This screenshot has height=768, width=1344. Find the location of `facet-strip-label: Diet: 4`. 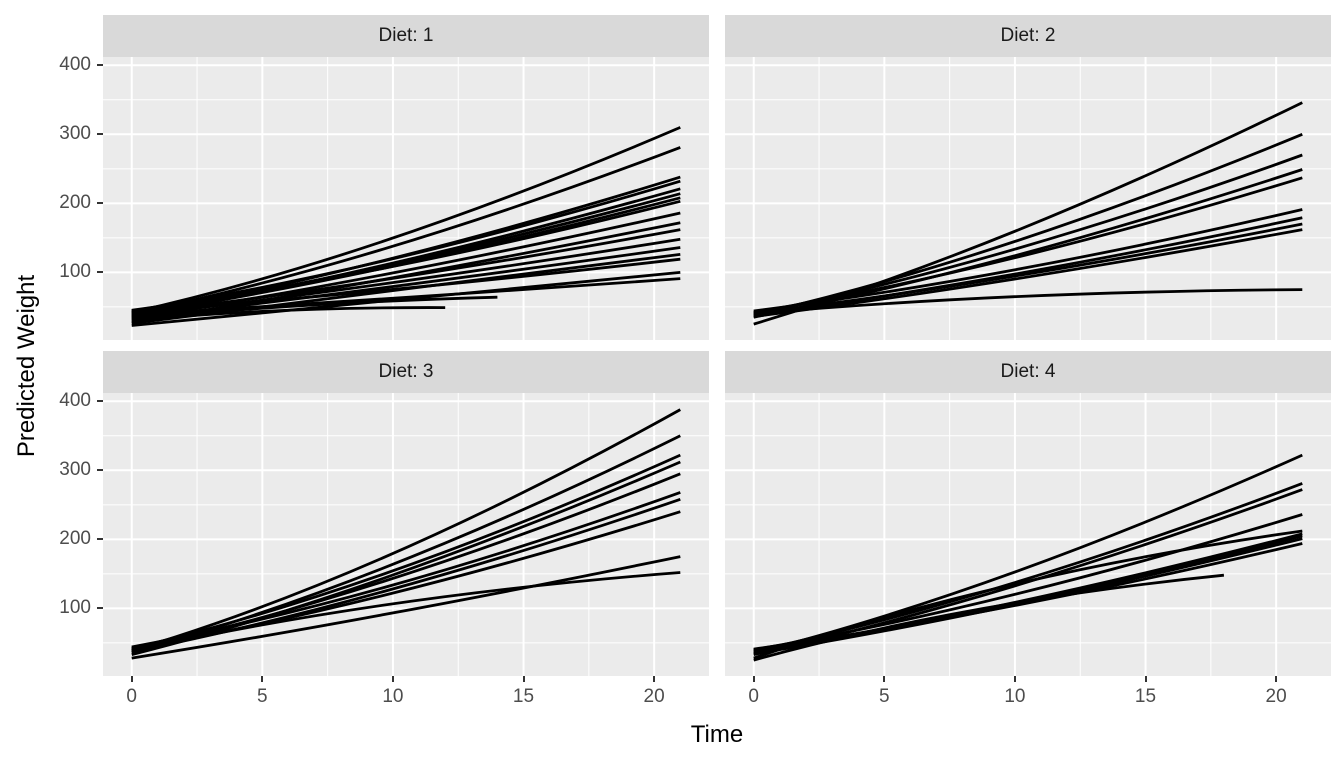

facet-strip-label: Diet: 4 is located at coordinates (1028, 371).